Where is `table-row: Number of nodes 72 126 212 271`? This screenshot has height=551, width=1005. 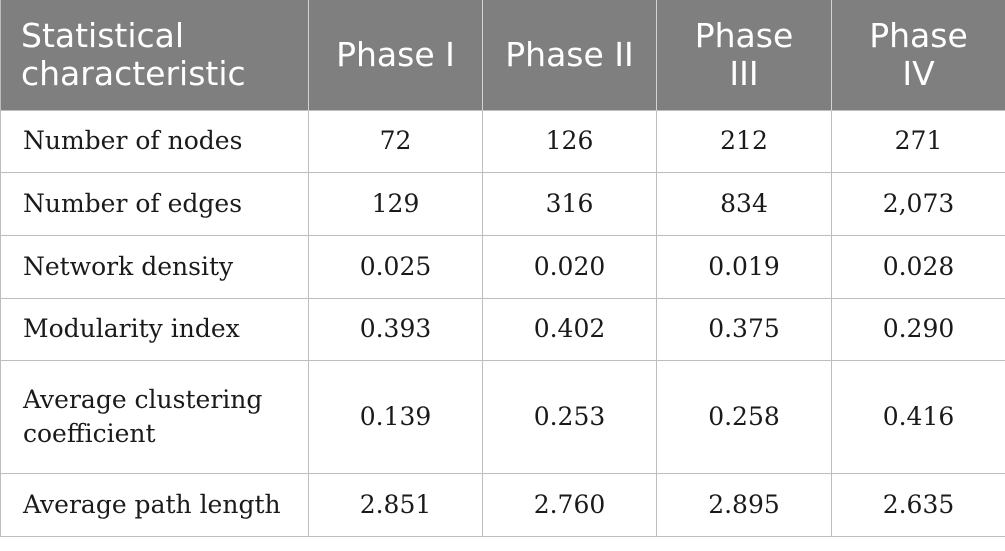 table-row: Number of nodes 72 126 212 271 is located at coordinates (502, 141).